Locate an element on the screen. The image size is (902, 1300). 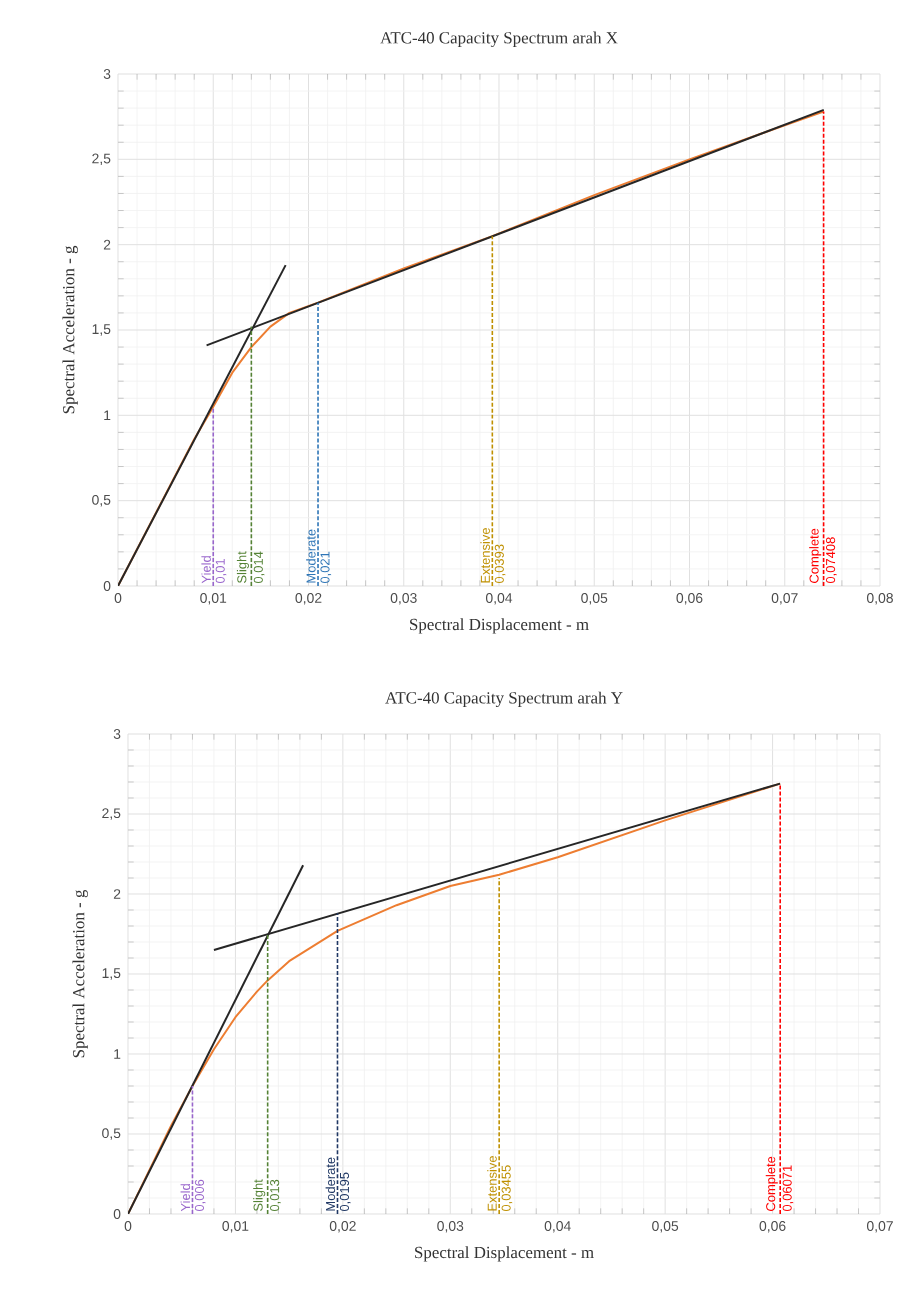
chart-title: ATC-40 Capacity Spectrum arah Y is located at coordinates (504, 699).